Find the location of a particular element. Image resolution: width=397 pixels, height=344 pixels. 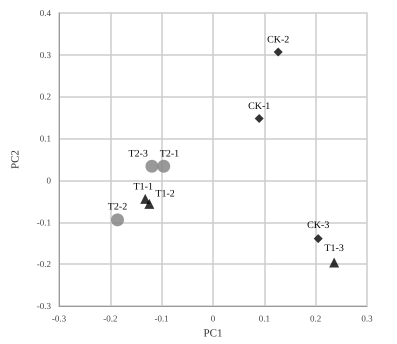

annotation: T2-3 is located at coordinates (138, 154).